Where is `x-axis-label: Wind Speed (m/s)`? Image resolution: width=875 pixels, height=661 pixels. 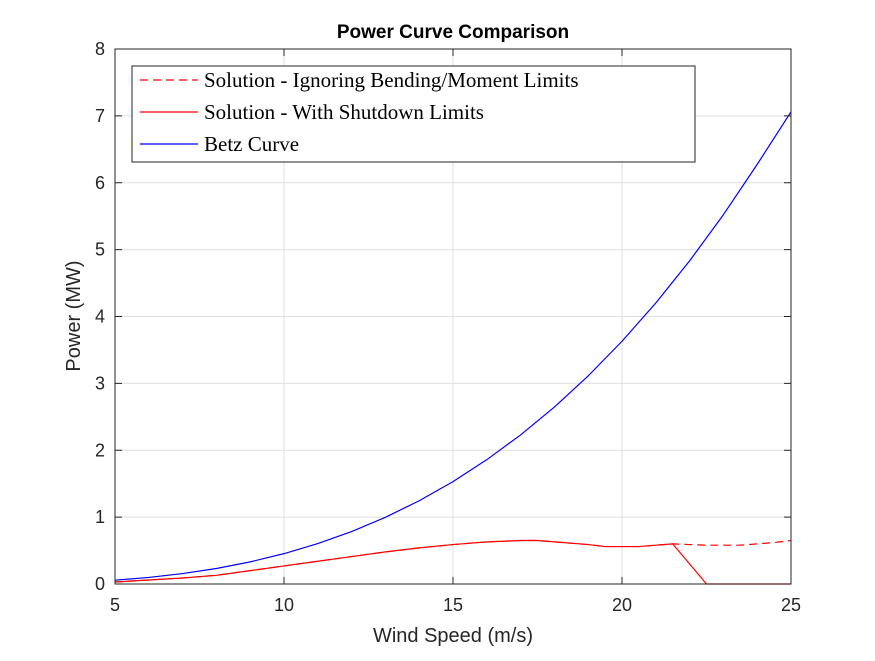
x-axis-label: Wind Speed (m/s) is located at coordinates (453, 636).